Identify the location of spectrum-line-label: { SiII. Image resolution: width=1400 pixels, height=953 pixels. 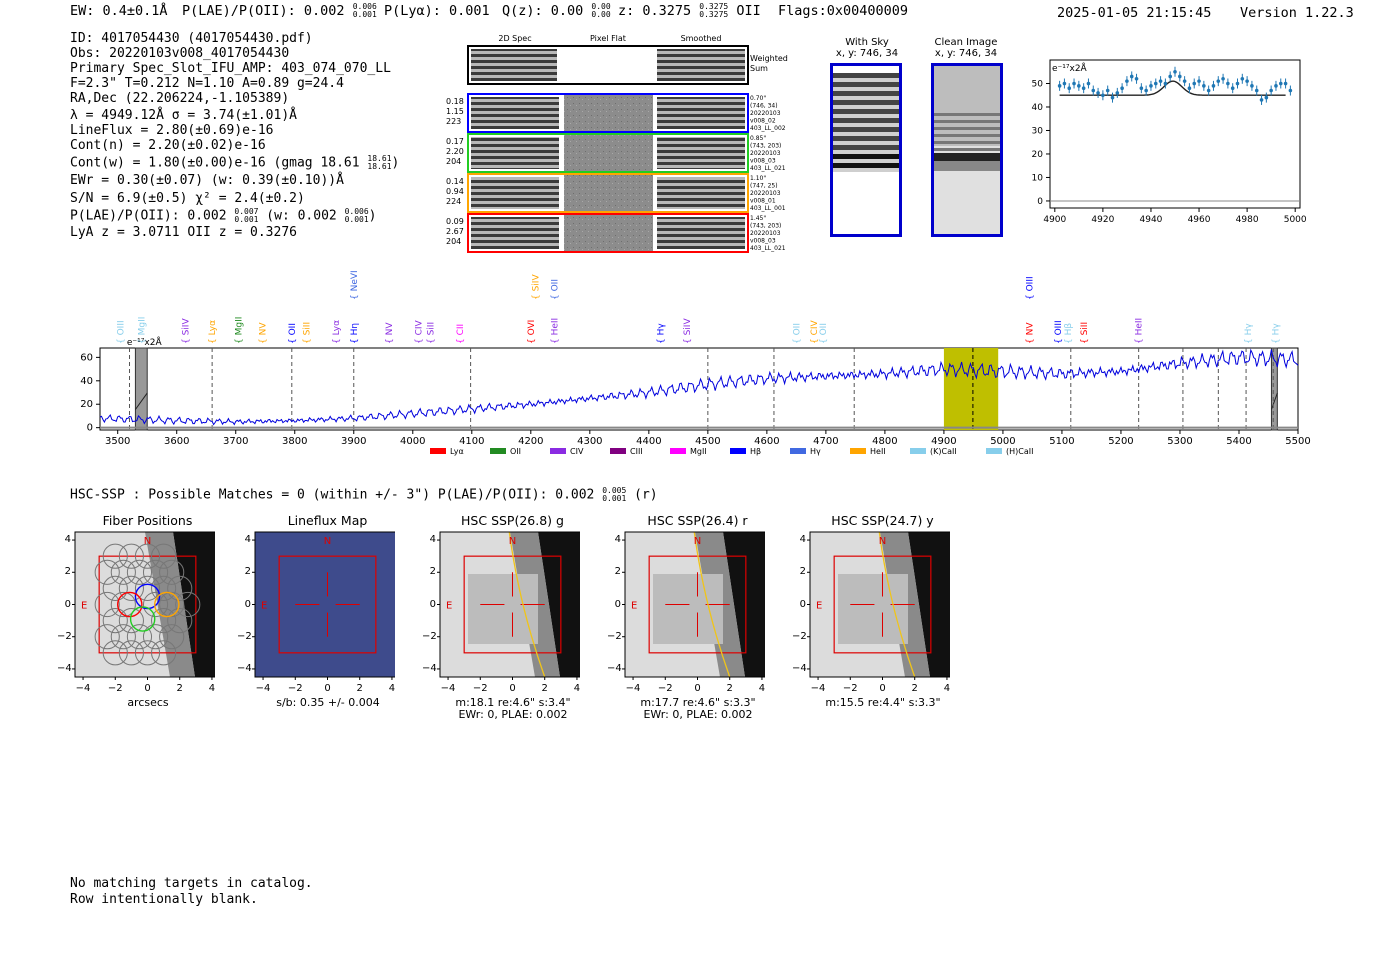
(1085, 333).